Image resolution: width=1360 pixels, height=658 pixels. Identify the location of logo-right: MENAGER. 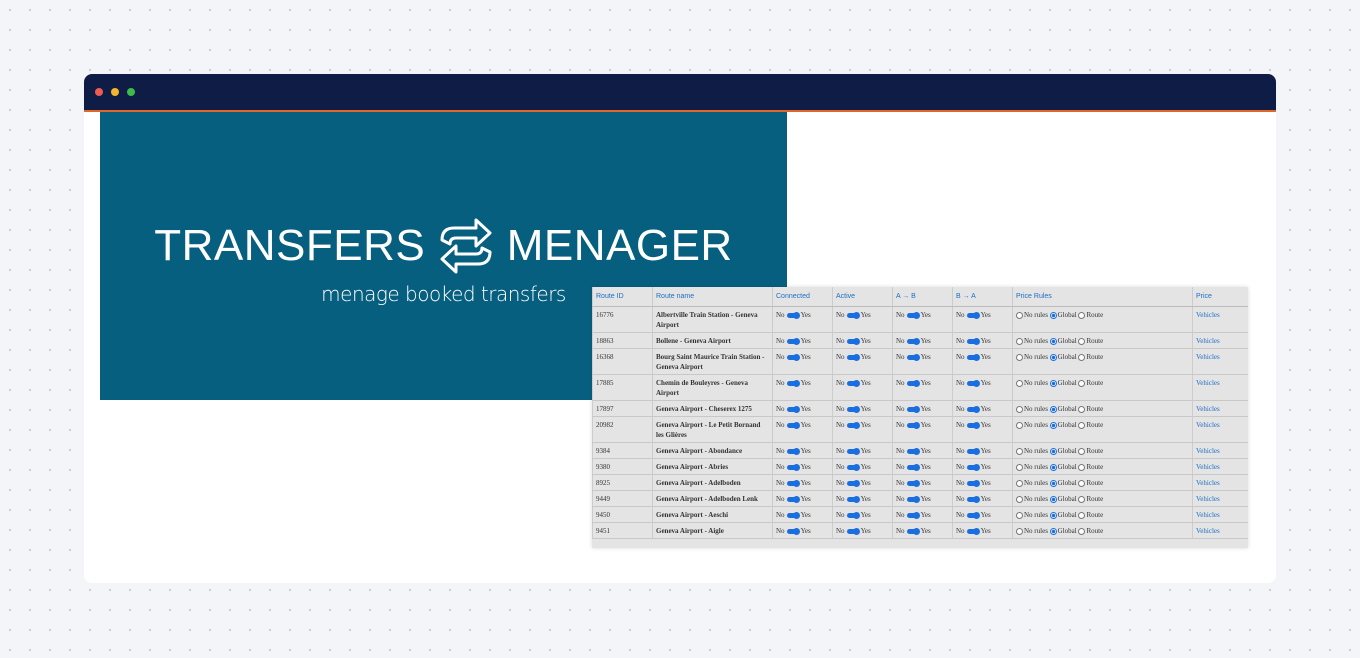
(619, 245).